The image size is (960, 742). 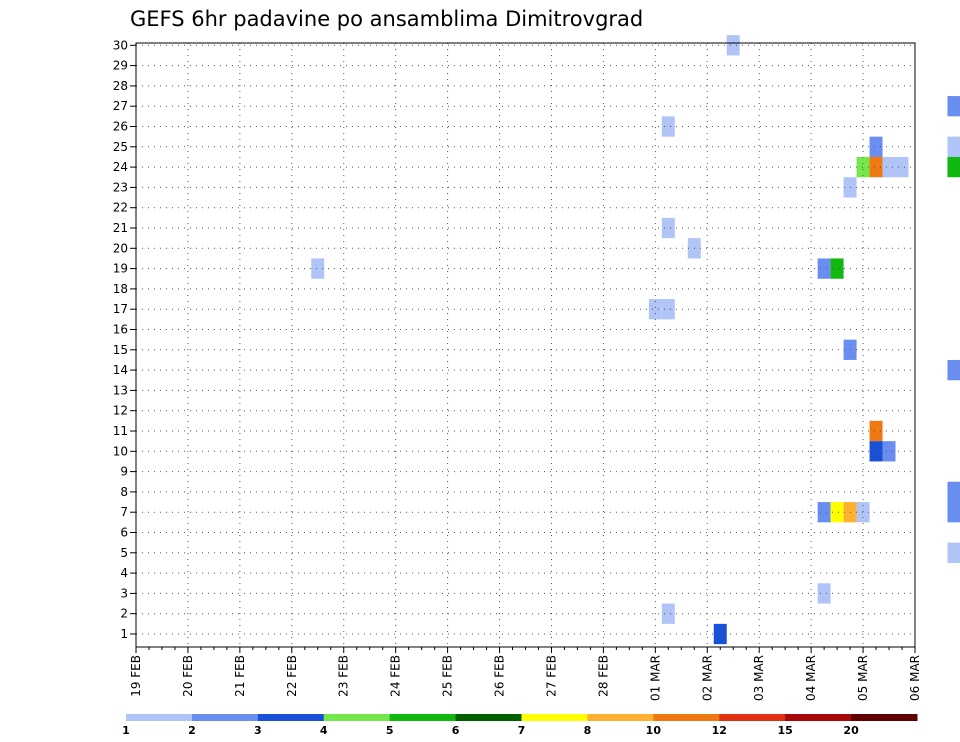 I want to click on y-tick-label: 8, so click(x=124, y=492).